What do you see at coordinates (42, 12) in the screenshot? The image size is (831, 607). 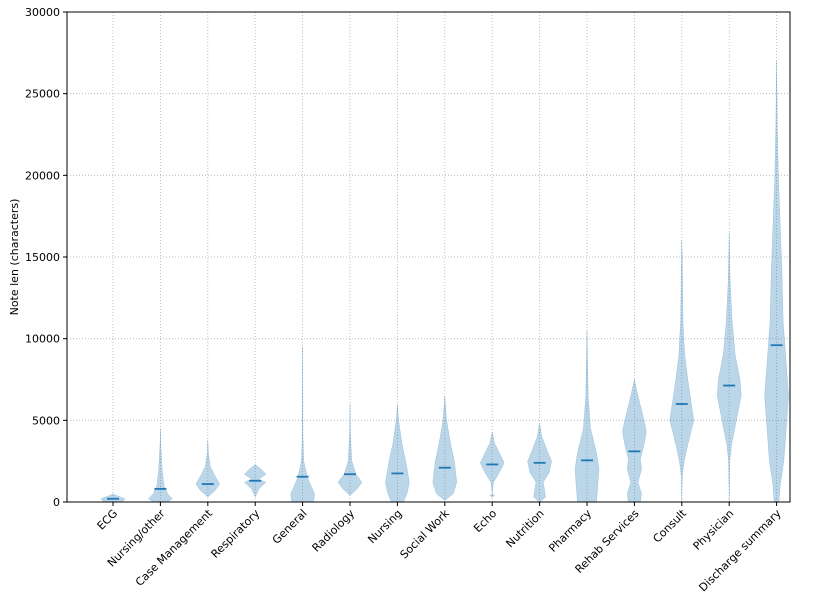 I see `y-tick-label: 30000` at bounding box center [42, 12].